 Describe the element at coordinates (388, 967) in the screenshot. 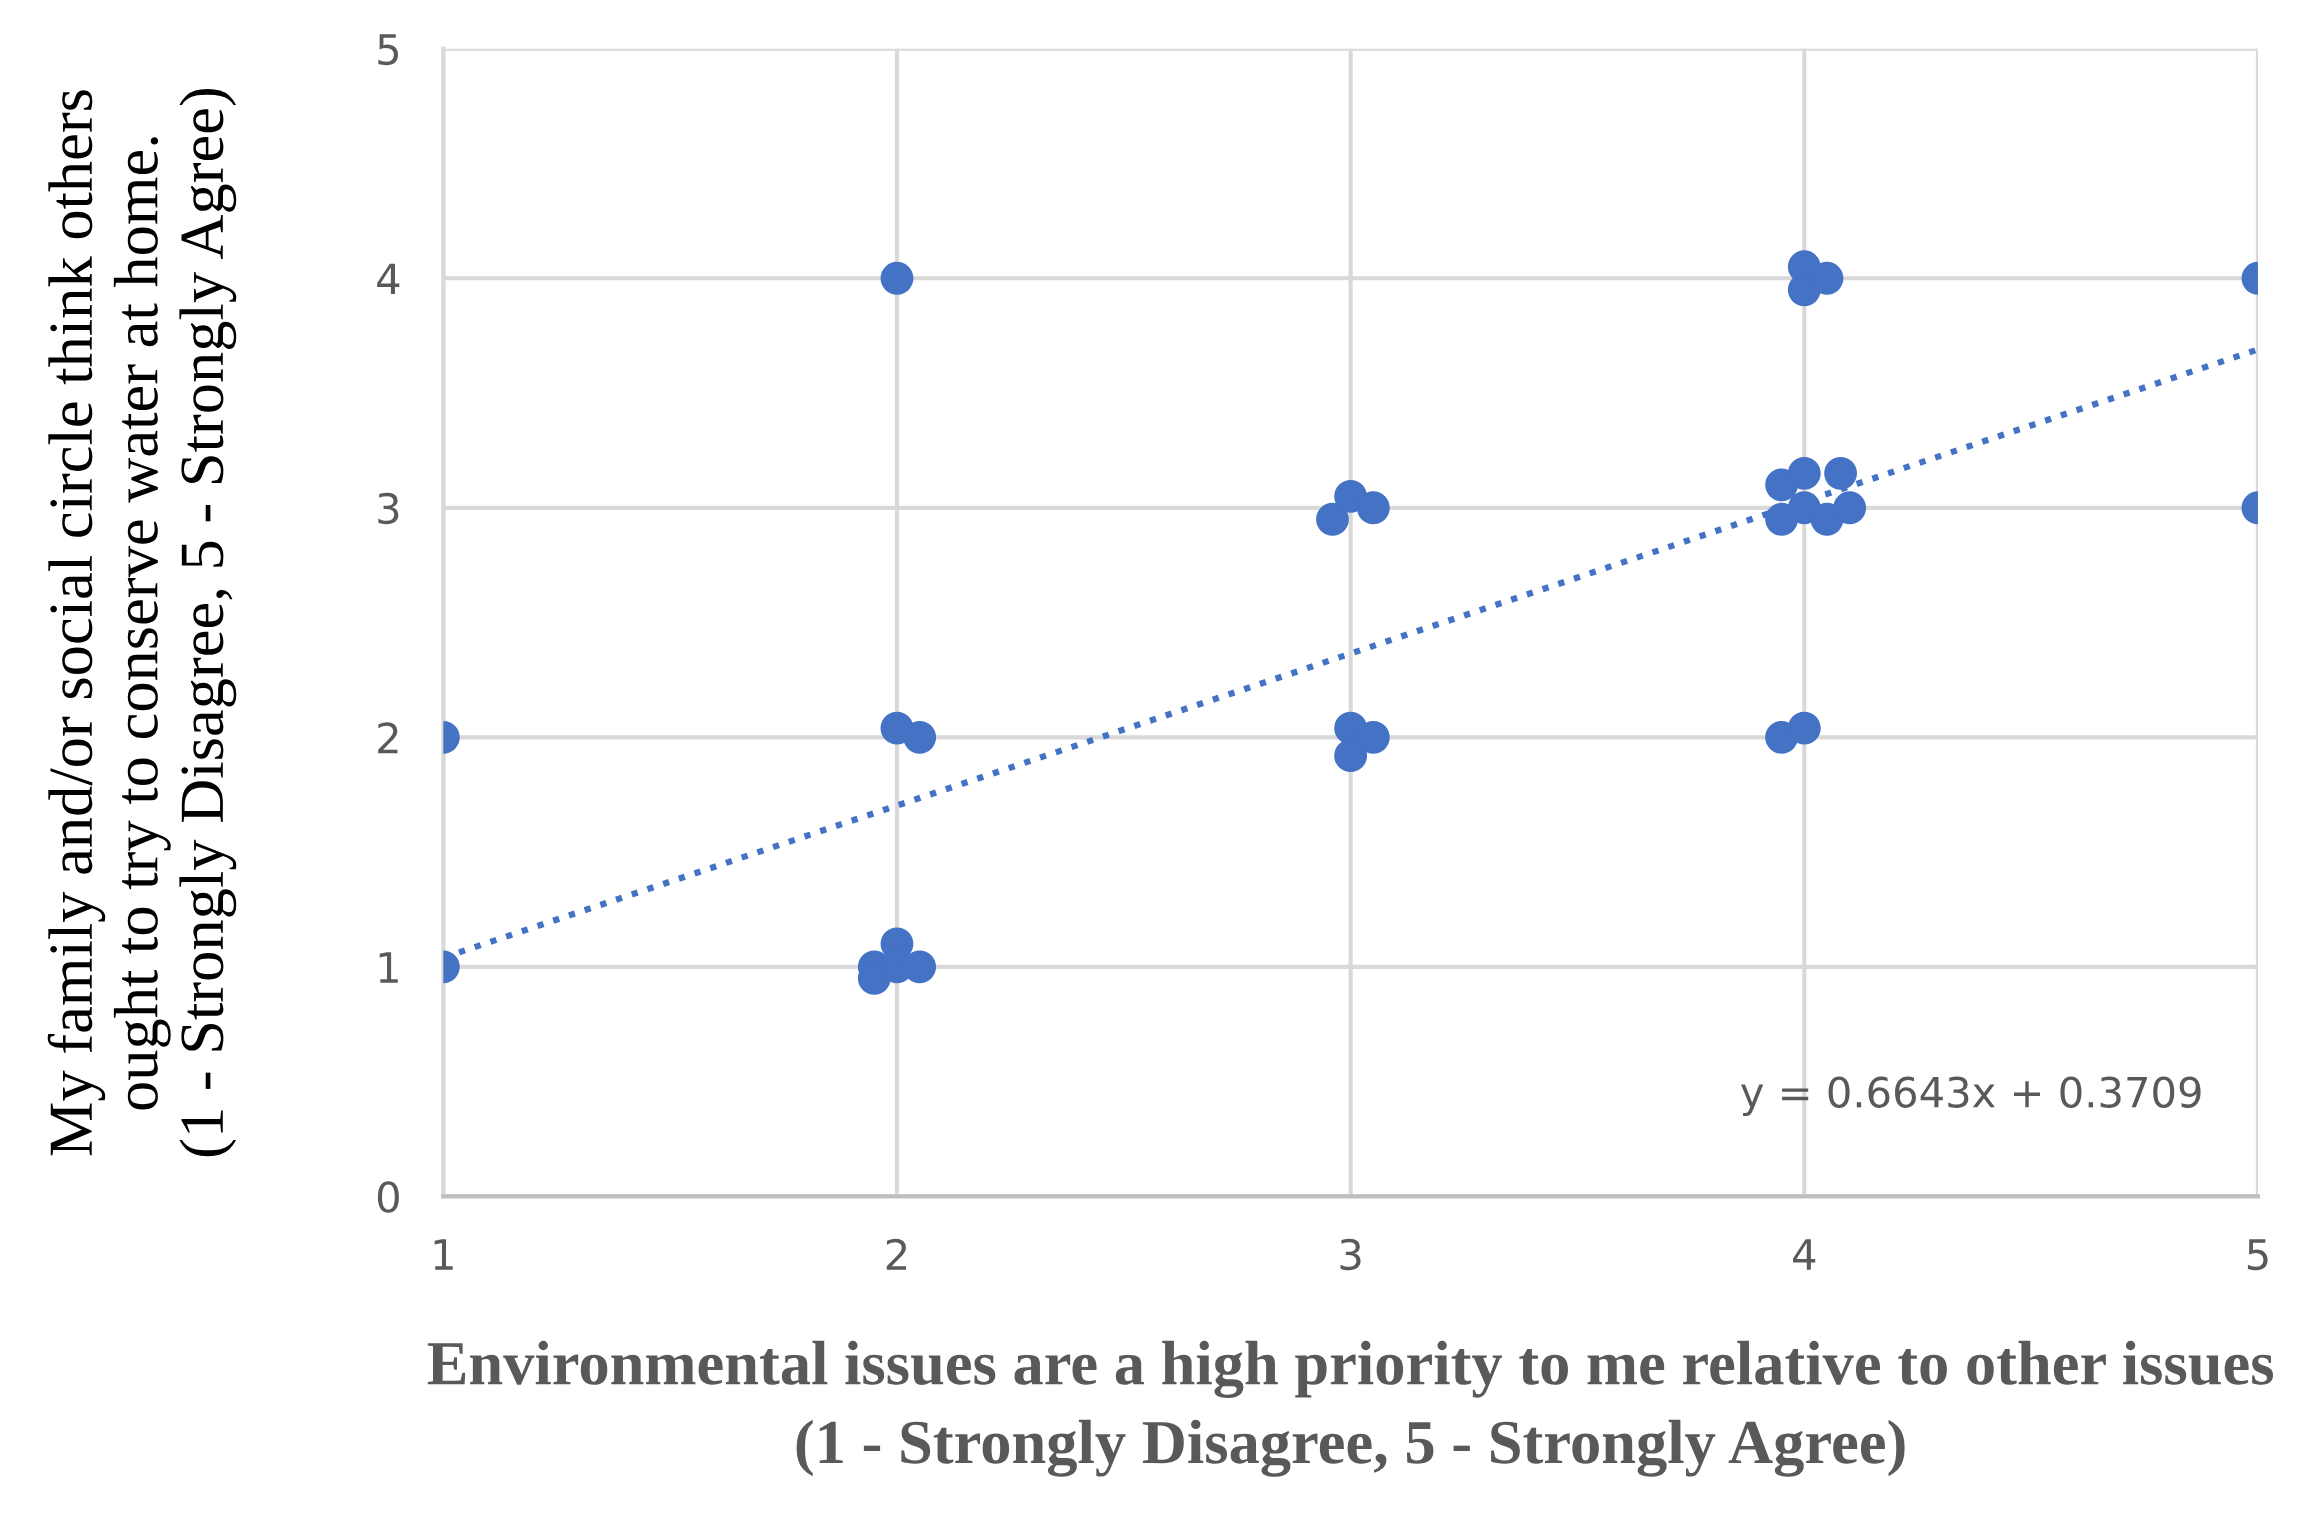

I see `y-tick-label: 1` at that location.